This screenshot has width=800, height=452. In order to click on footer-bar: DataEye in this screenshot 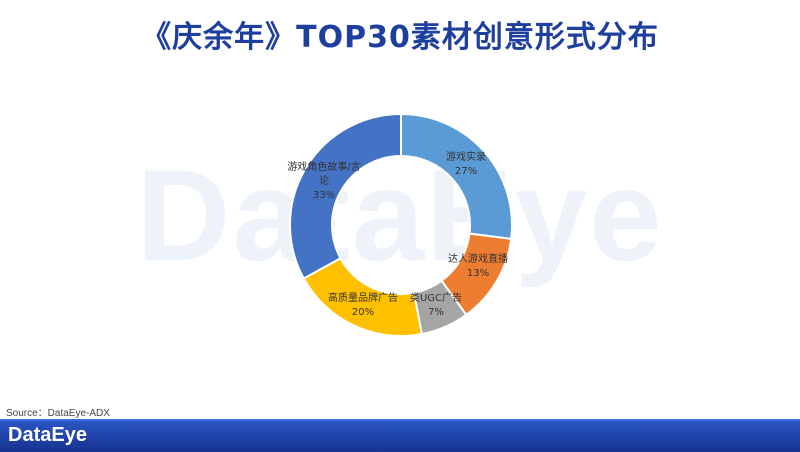, I will do `click(400, 435)`.